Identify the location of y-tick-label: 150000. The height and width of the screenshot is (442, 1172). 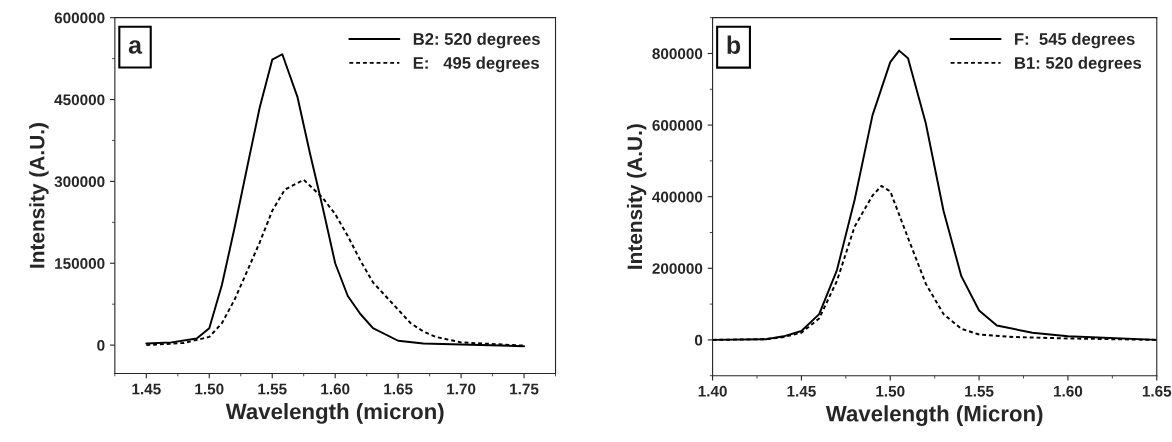
(80, 263).